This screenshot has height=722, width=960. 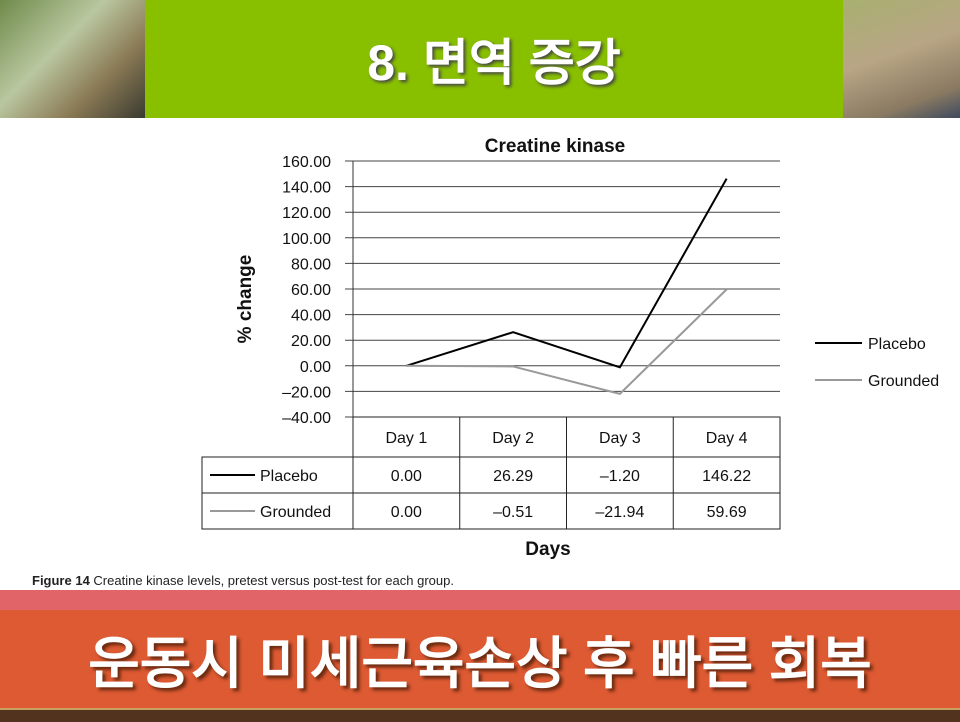 I want to click on slide-title: 8. 면역 증강, so click(x=493, y=59).